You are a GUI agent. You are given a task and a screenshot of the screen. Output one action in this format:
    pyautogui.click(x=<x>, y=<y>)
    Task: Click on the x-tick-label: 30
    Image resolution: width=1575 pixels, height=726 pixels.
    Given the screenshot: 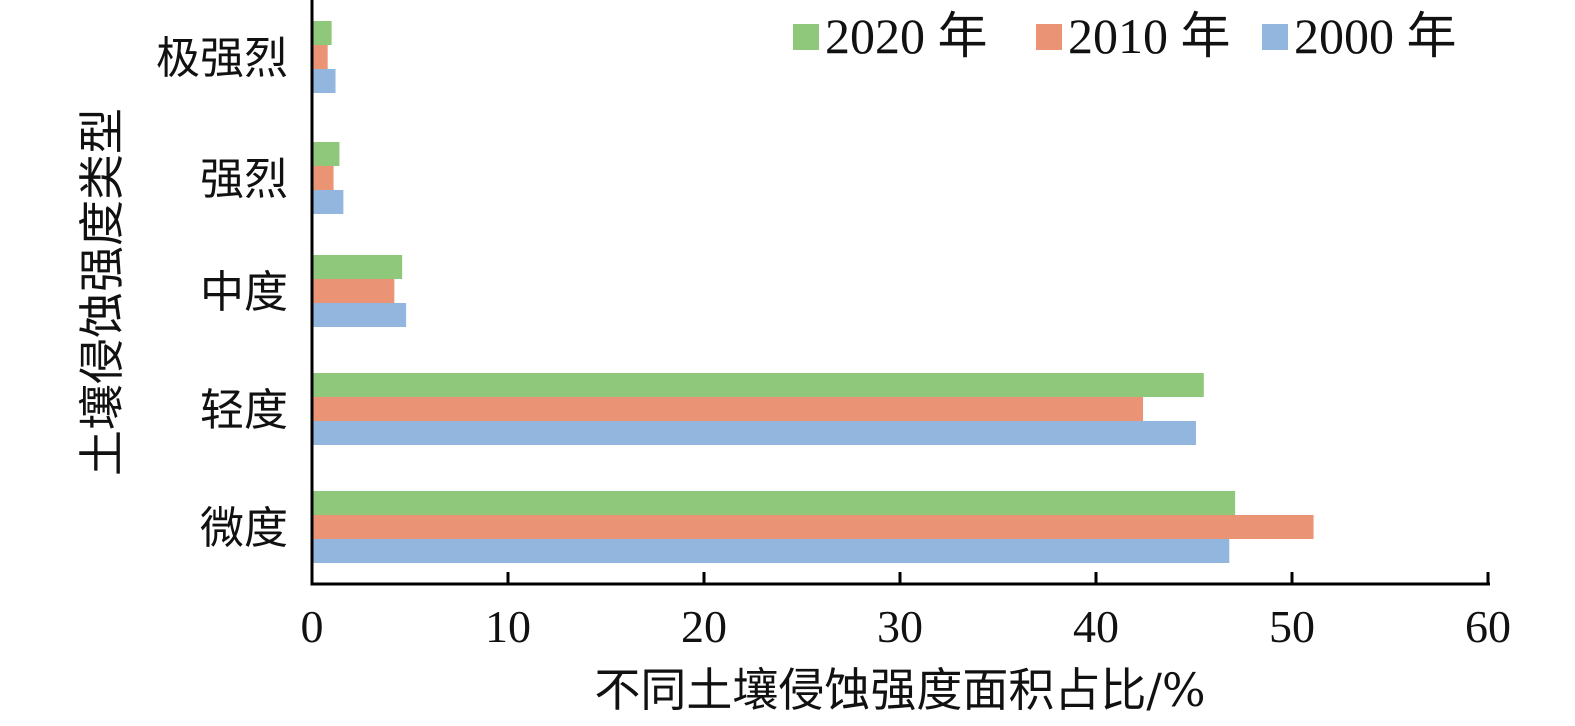 What is the action you would take?
    pyautogui.click(x=900, y=626)
    